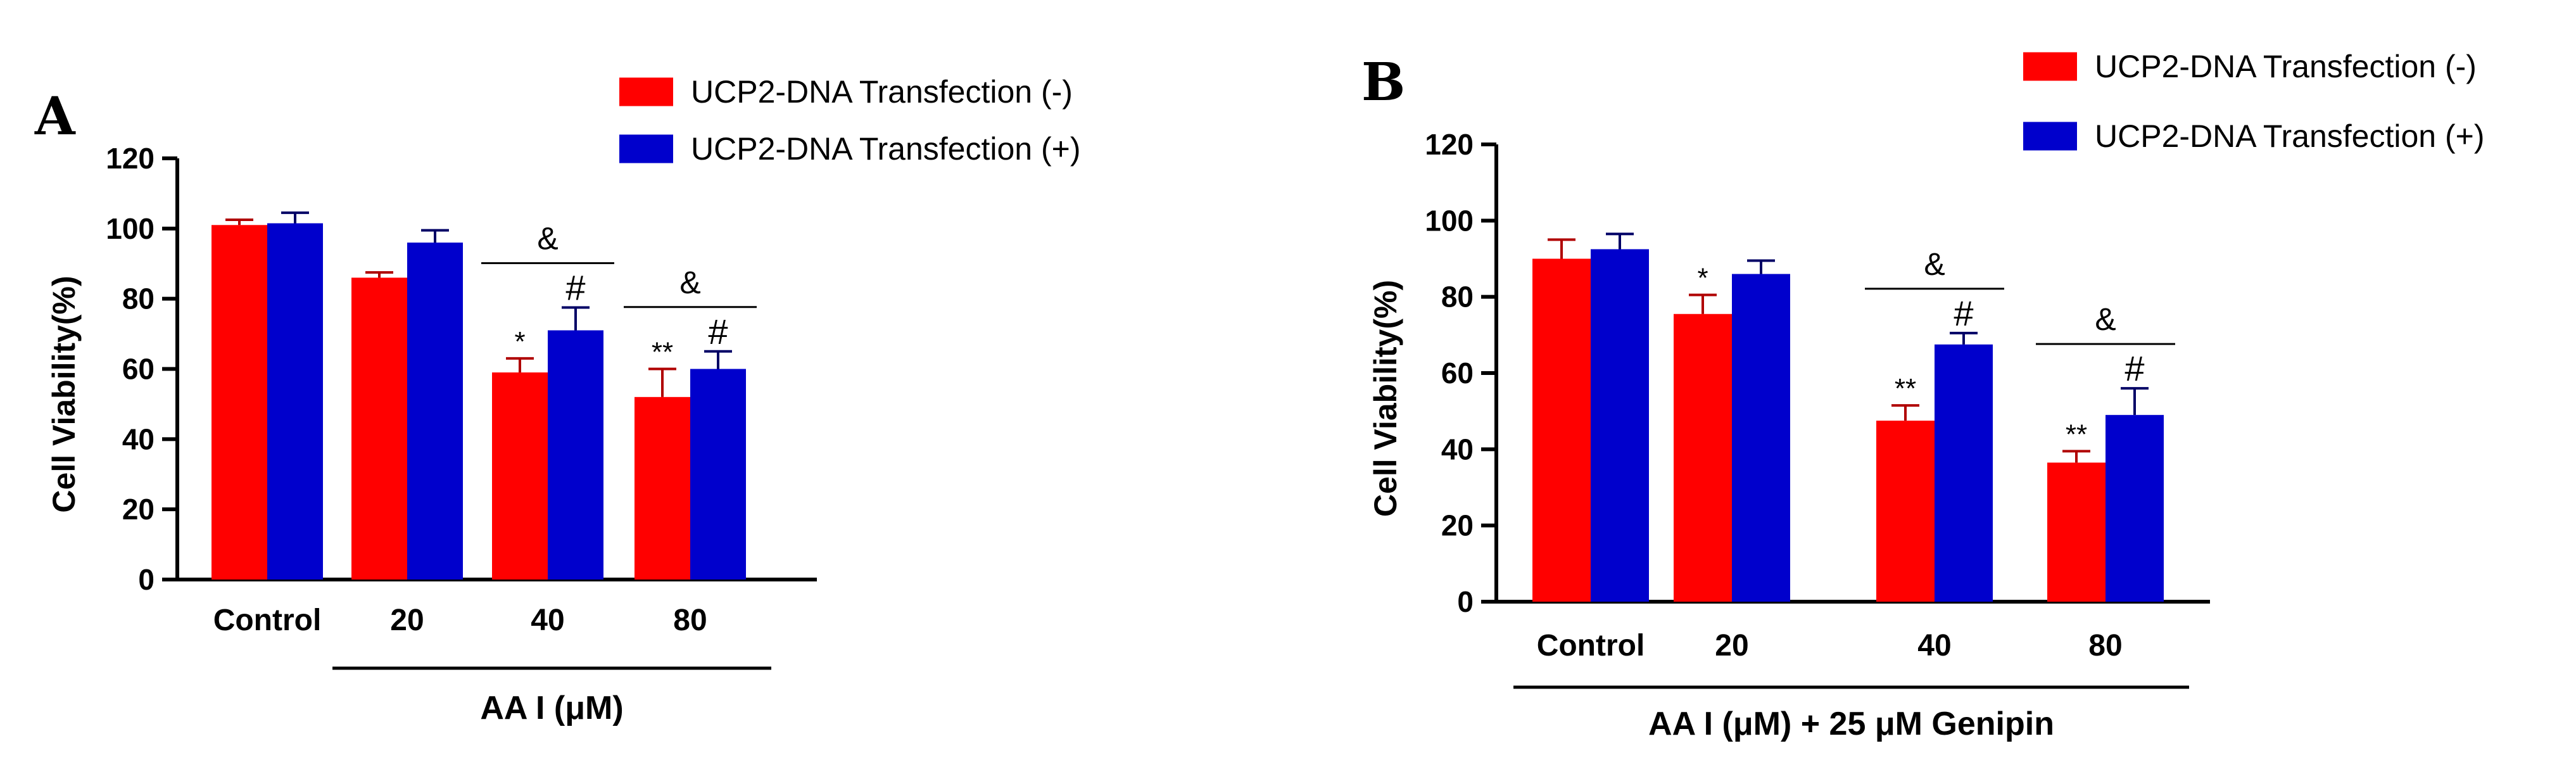 The width and height of the screenshot is (2576, 767). Describe the element at coordinates (138, 298) in the screenshot. I see `panel-a-y-tick-label: 80` at that location.